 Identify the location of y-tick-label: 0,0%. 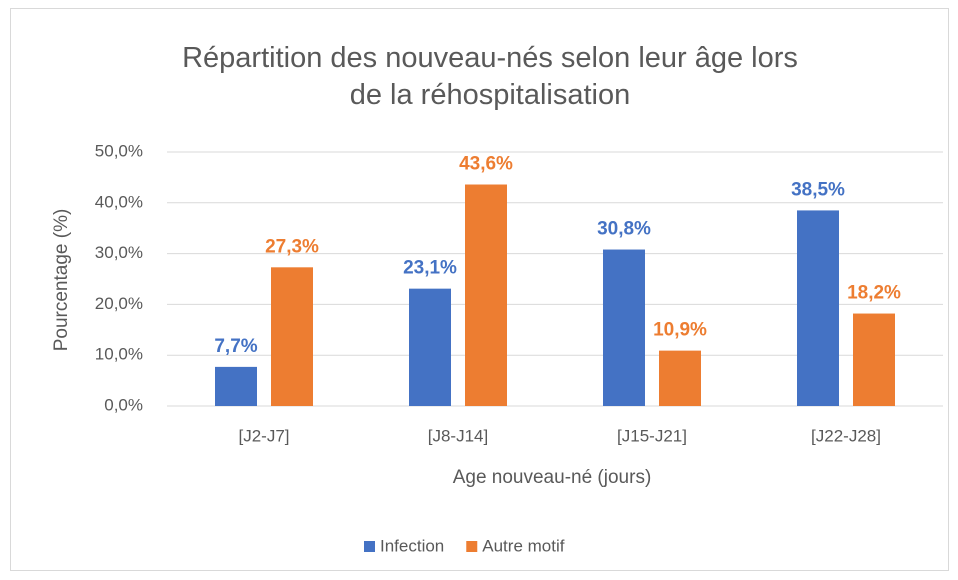
(123, 404).